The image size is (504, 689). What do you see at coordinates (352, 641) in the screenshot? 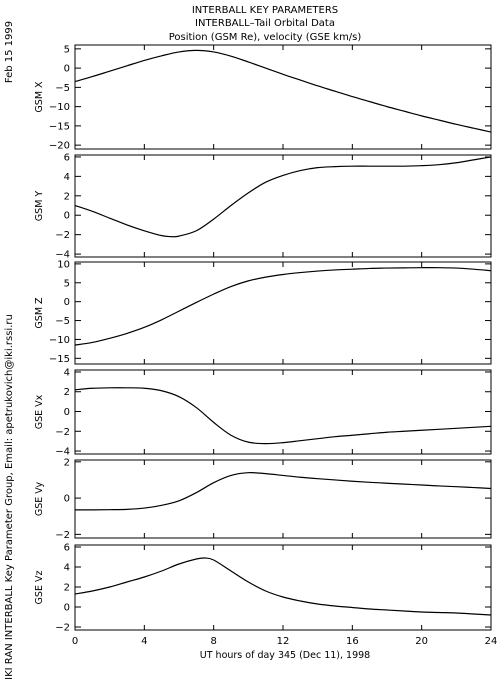
I see `x-tick-label: 16` at bounding box center [352, 641].